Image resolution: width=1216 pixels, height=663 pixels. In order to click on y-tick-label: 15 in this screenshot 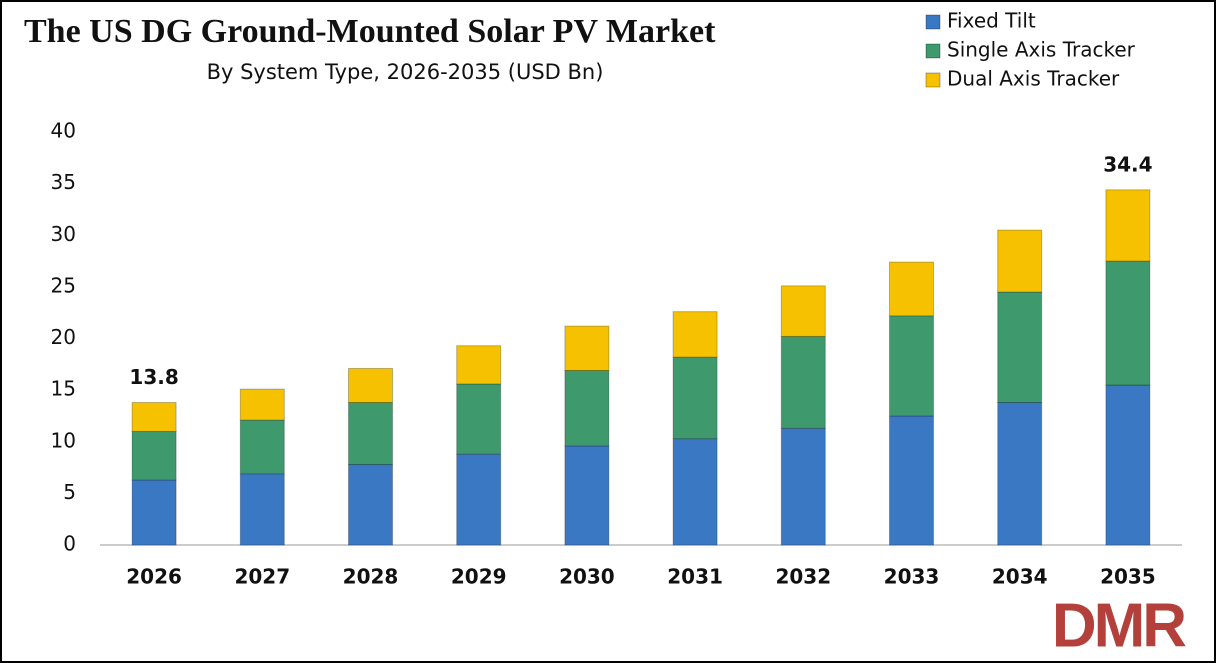, I will do `click(63, 389)`.